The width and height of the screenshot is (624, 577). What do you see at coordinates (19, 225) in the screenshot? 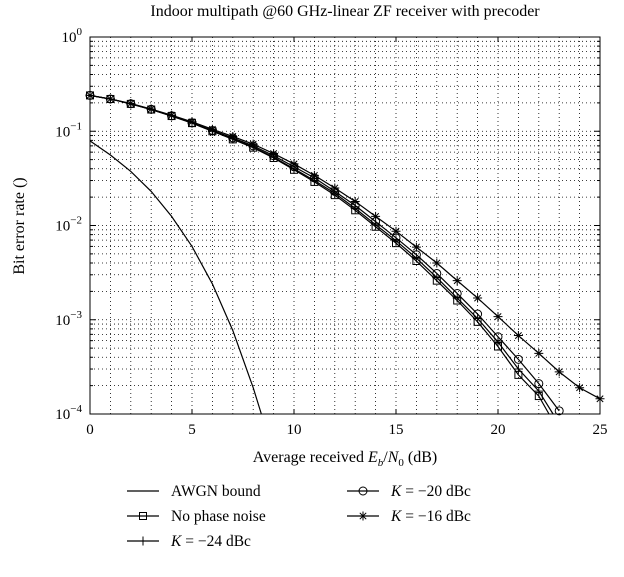
I see `y-axis-label: Bit error rate ()` at bounding box center [19, 225].